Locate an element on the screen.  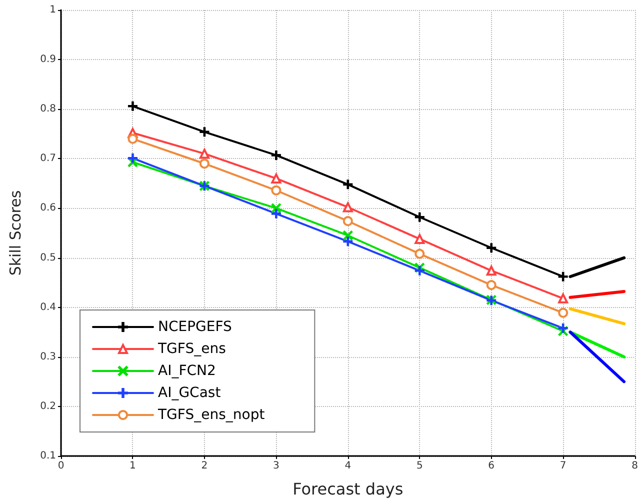
x-tick-label: 8 is located at coordinates (635, 466).